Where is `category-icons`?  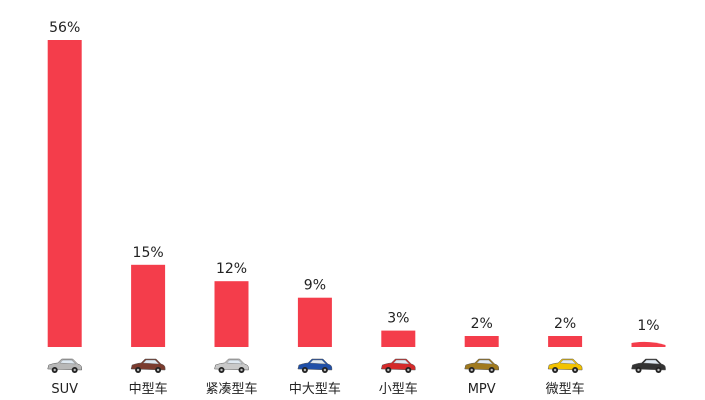 category-icons is located at coordinates (356, 365).